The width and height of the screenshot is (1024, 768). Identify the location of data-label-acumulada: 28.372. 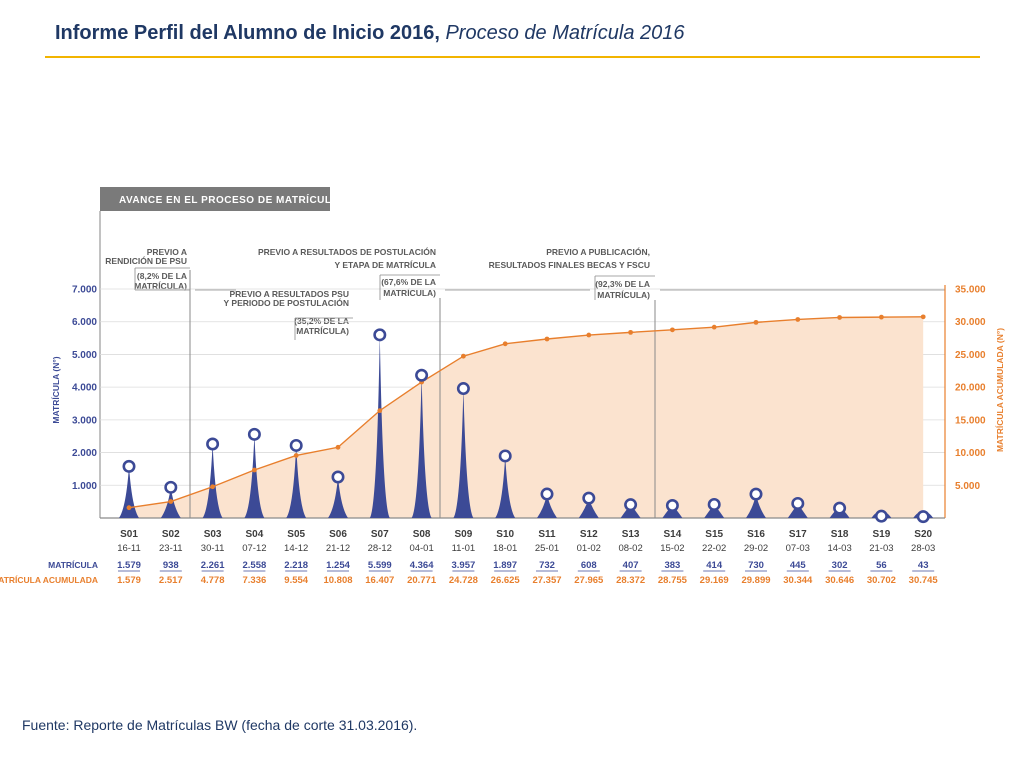
(630, 580).